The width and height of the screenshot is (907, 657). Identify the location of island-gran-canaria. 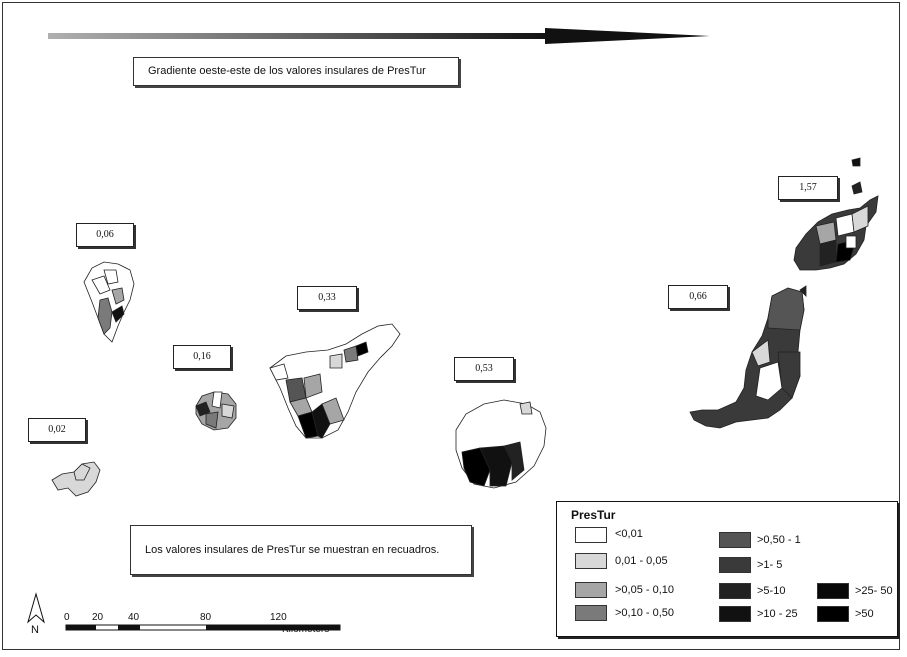
(501, 444).